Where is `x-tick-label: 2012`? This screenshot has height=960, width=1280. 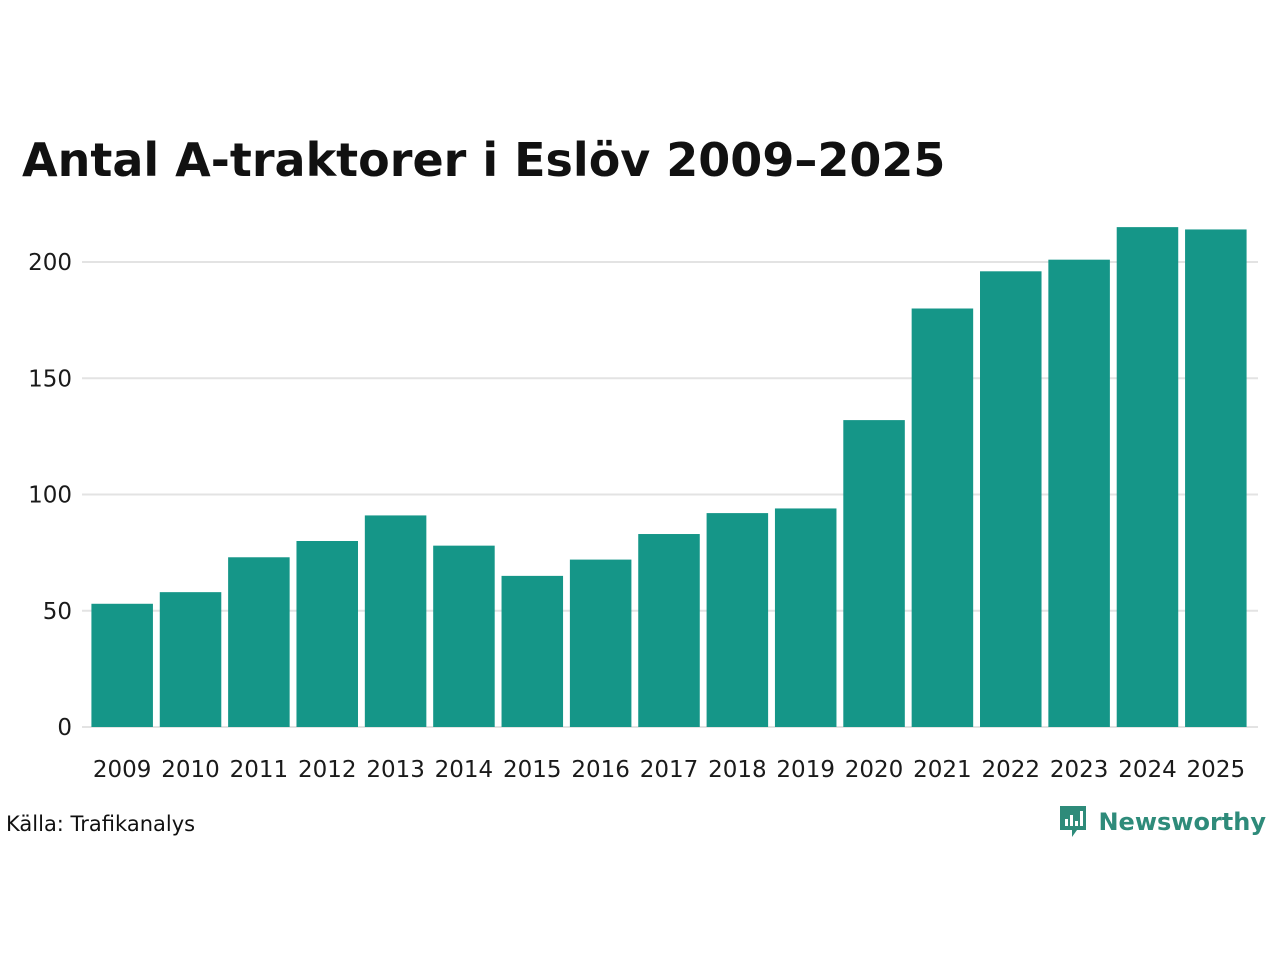 x-tick-label: 2012 is located at coordinates (327, 770).